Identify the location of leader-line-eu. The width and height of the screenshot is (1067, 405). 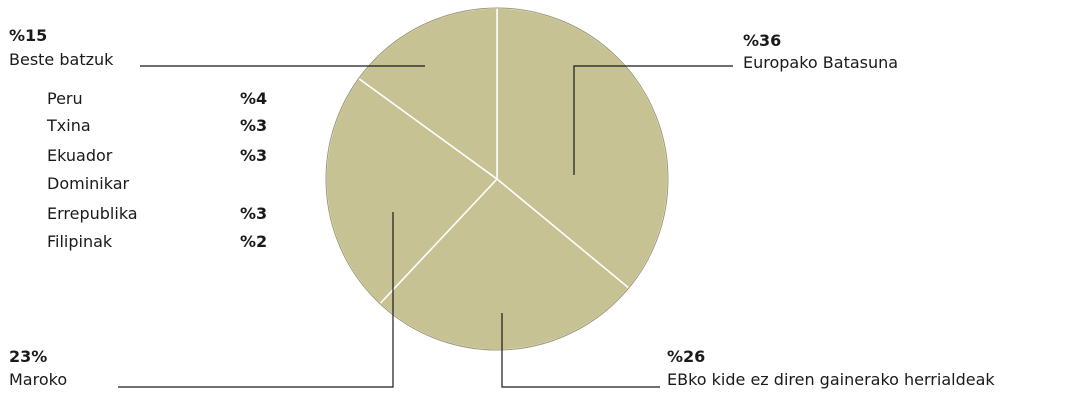
(653, 120).